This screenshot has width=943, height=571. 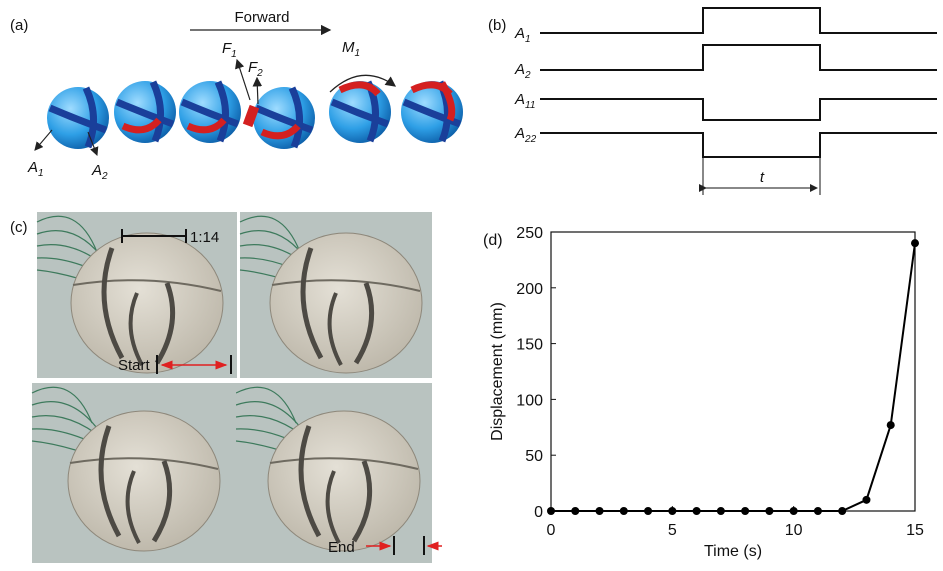 I want to click on y-tick-label: 250, so click(x=529, y=233).